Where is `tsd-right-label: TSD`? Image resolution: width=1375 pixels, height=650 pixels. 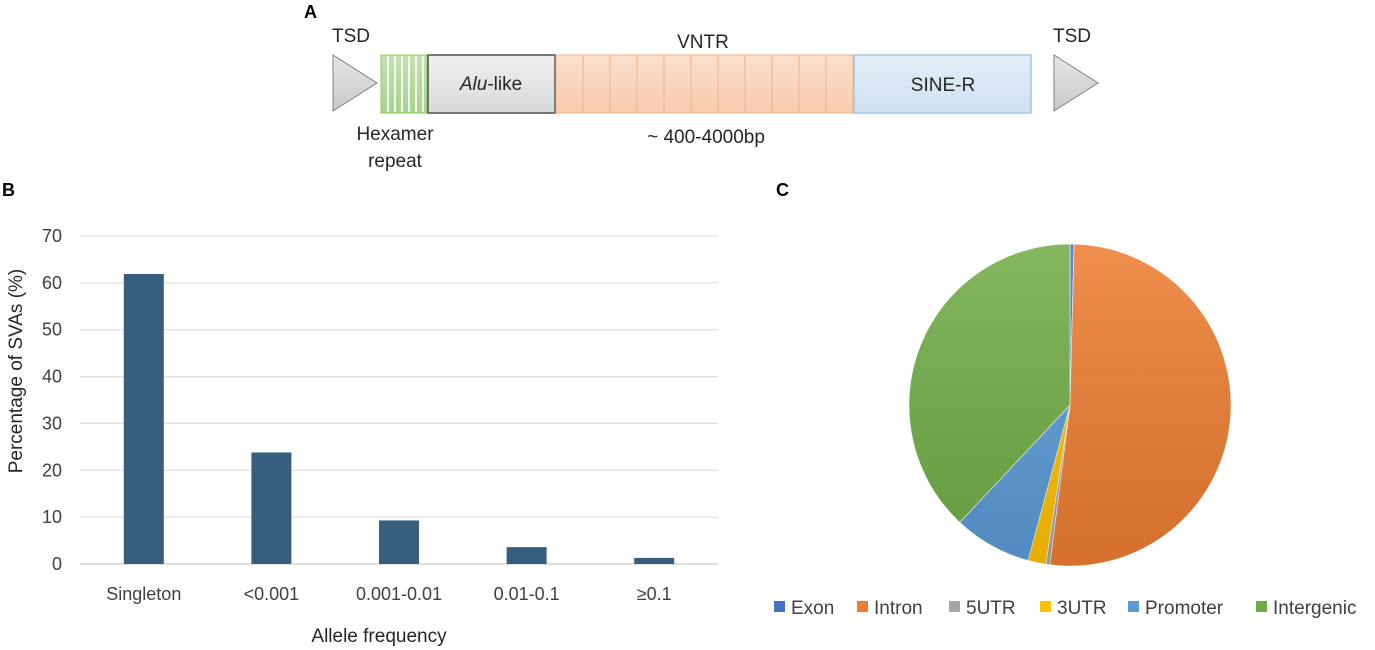
tsd-right-label: TSD is located at coordinates (1072, 36).